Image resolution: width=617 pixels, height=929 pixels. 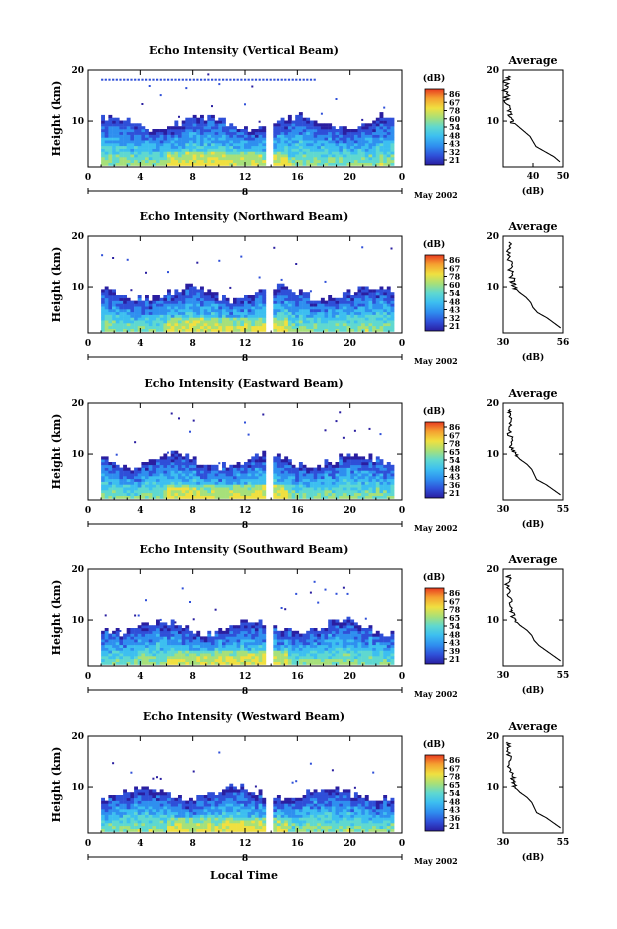 What do you see at coordinates (455, 485) in the screenshot?
I see `colorbar-tick-label: 36` at bounding box center [455, 485].